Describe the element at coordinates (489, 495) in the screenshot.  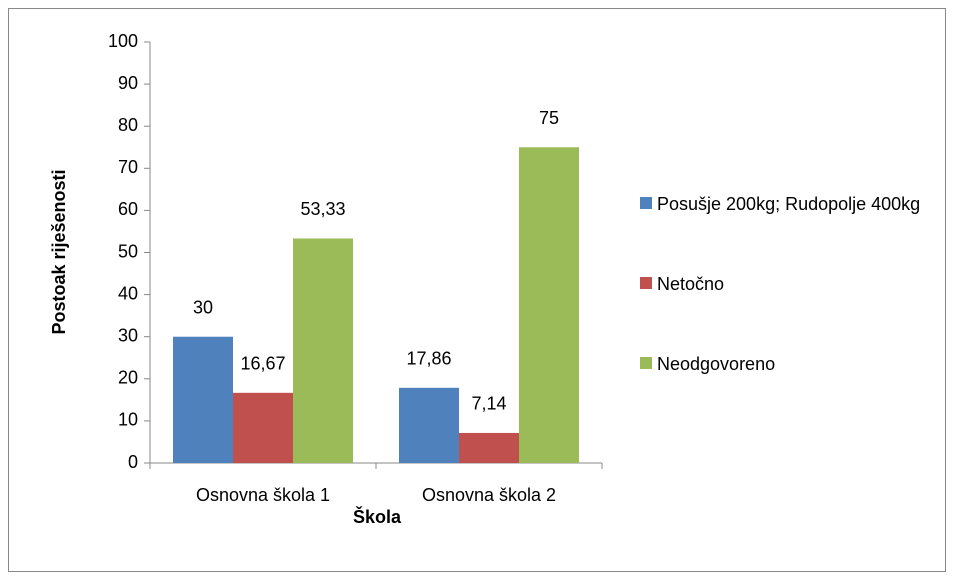
I see `x-tick-label: Osnovna škola 2` at that location.